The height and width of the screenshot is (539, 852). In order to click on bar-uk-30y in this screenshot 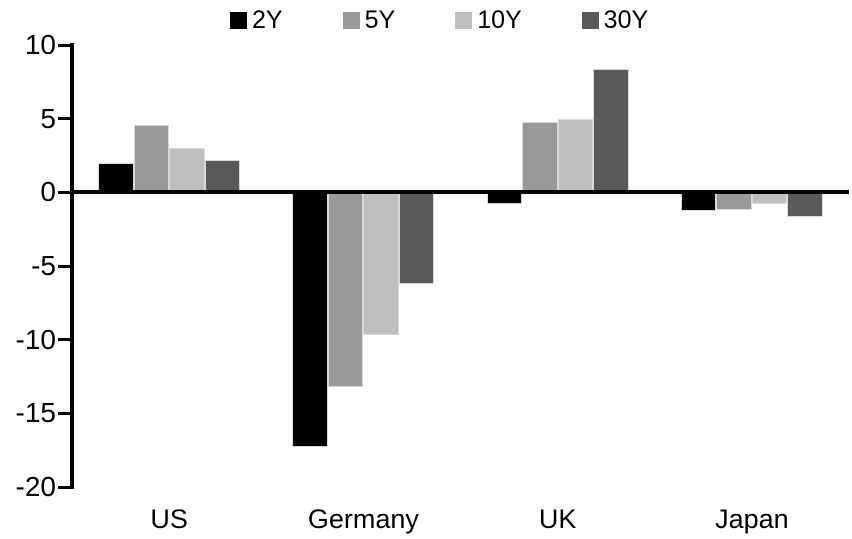, I will do `click(611, 130)`.